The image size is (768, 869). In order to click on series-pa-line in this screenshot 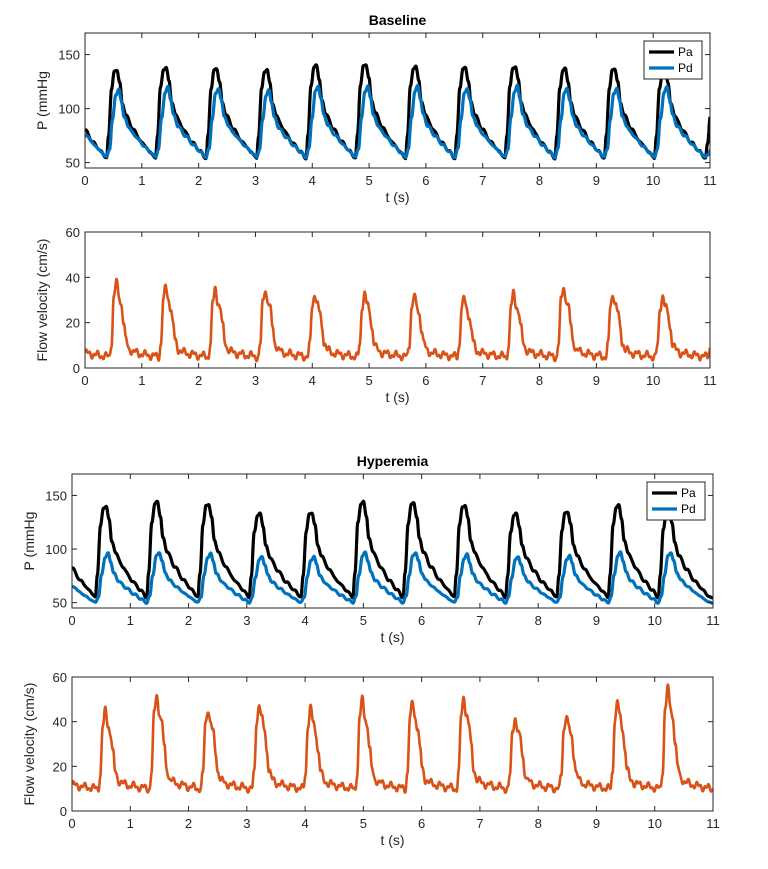, I will do `click(392, 549)`.